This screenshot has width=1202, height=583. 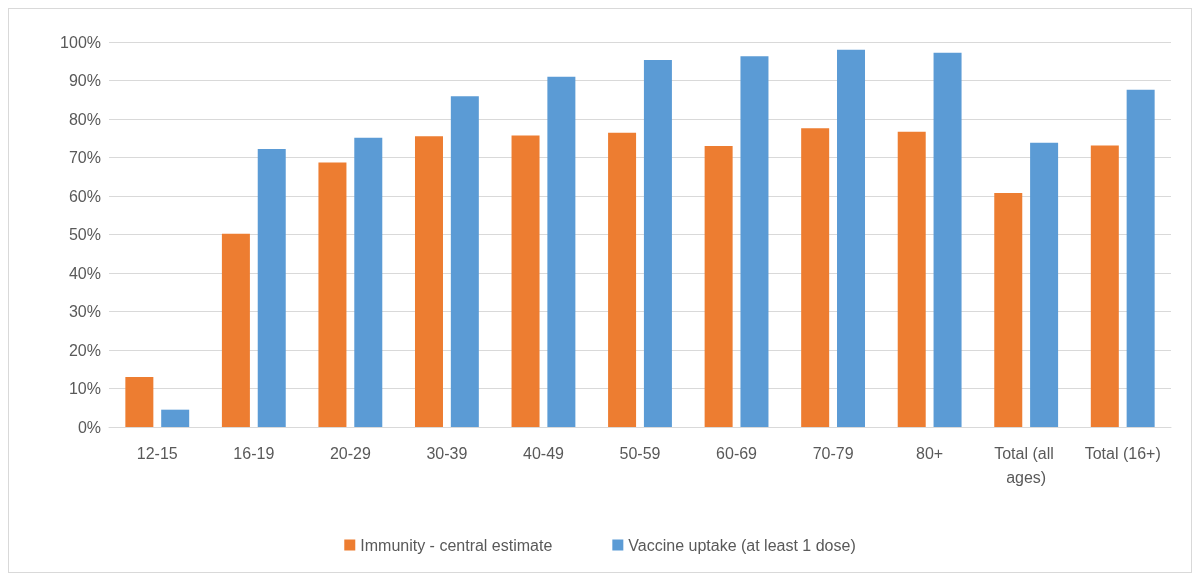 I want to click on legend-label: Vaccine uptake (at least 1 dose), so click(x=742, y=545).